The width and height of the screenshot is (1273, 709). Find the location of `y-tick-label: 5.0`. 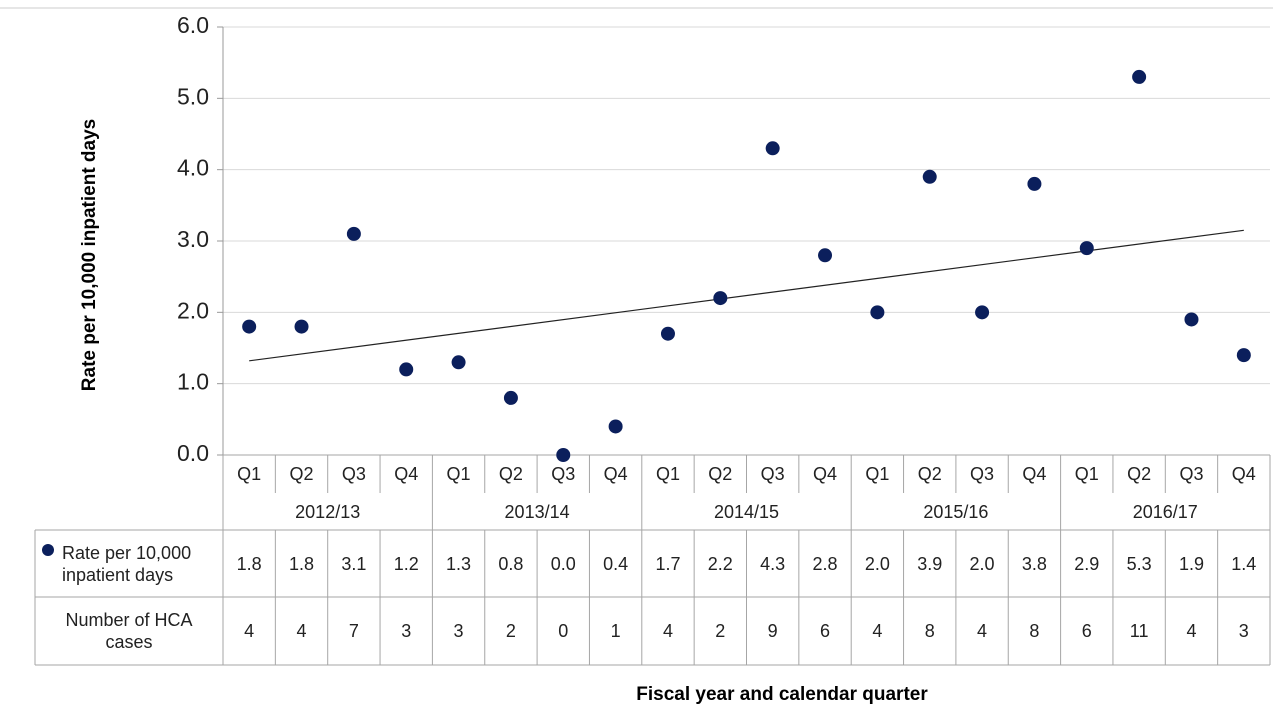

y-tick-label: 5.0 is located at coordinates (193, 96).